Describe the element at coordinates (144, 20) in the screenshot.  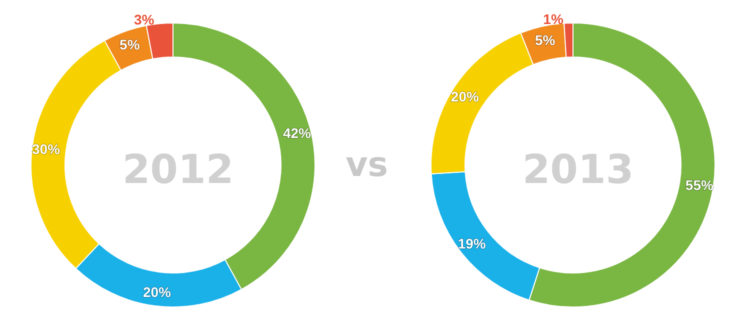
I see `data-label: 3%` at that location.